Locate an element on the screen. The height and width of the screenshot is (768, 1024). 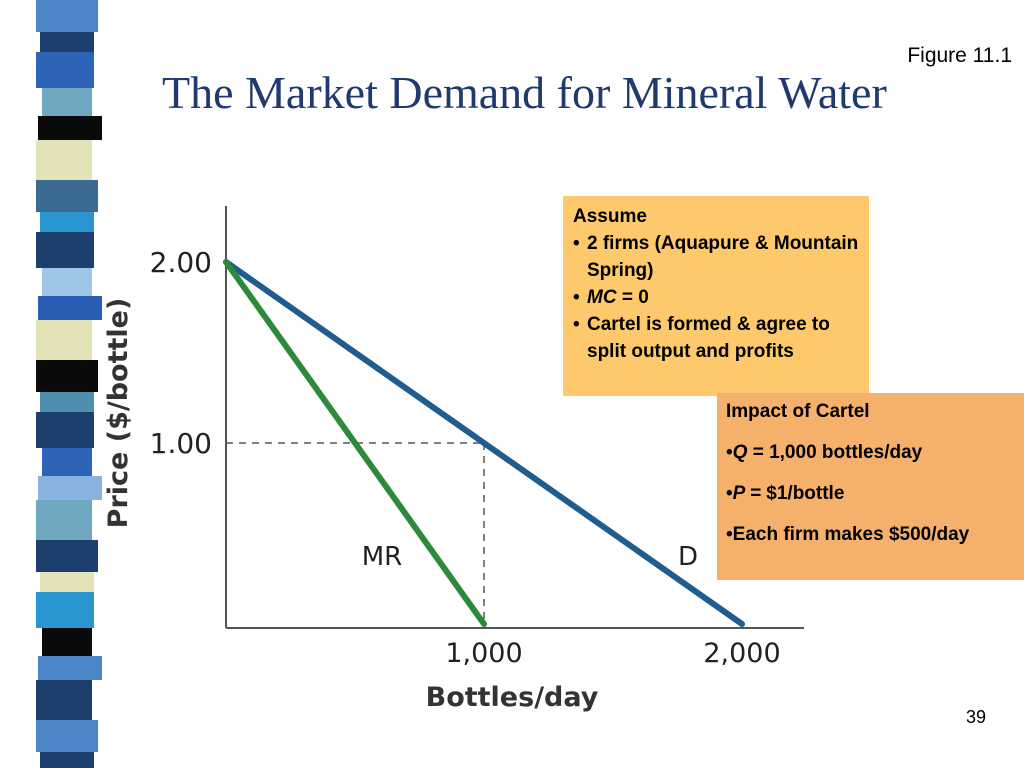
mc-value: = 0 is located at coordinates (632, 297).